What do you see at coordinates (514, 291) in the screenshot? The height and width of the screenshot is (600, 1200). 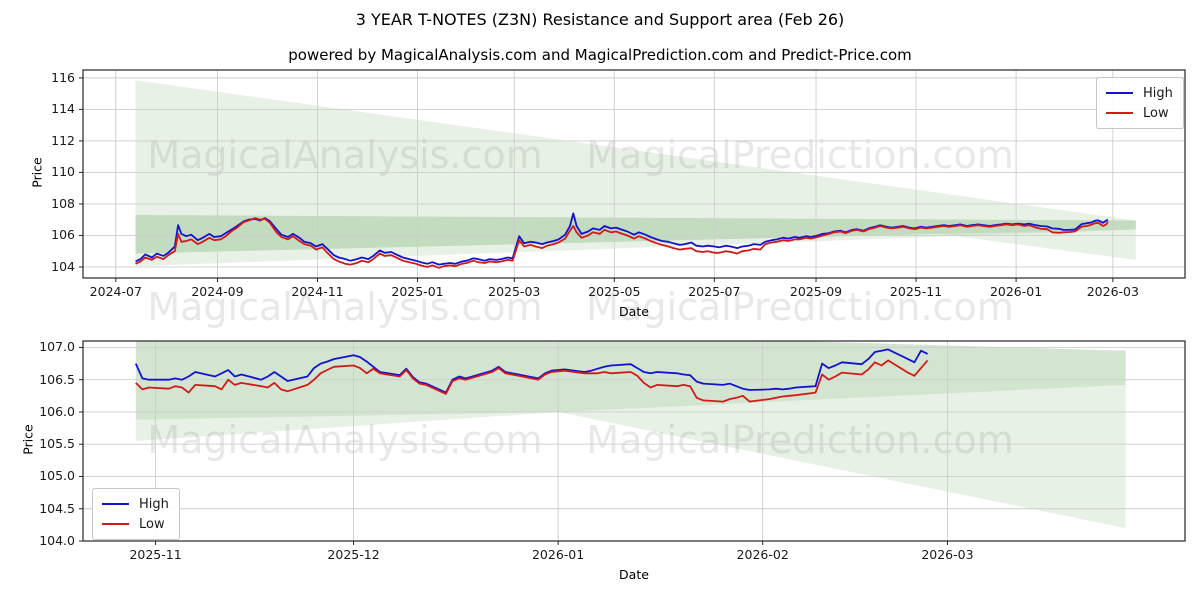 I see `x-tick-label: 2025-03` at bounding box center [514, 291].